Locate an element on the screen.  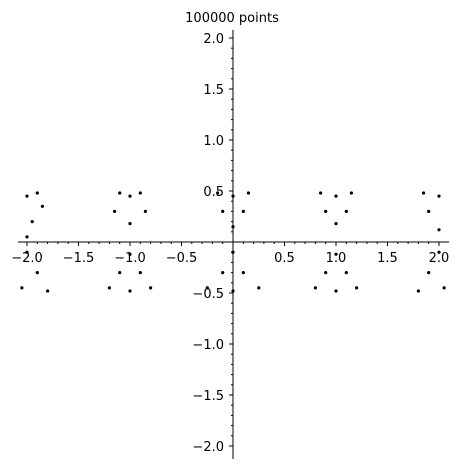
y-tick-label: 2.0 is located at coordinates (213, 39).